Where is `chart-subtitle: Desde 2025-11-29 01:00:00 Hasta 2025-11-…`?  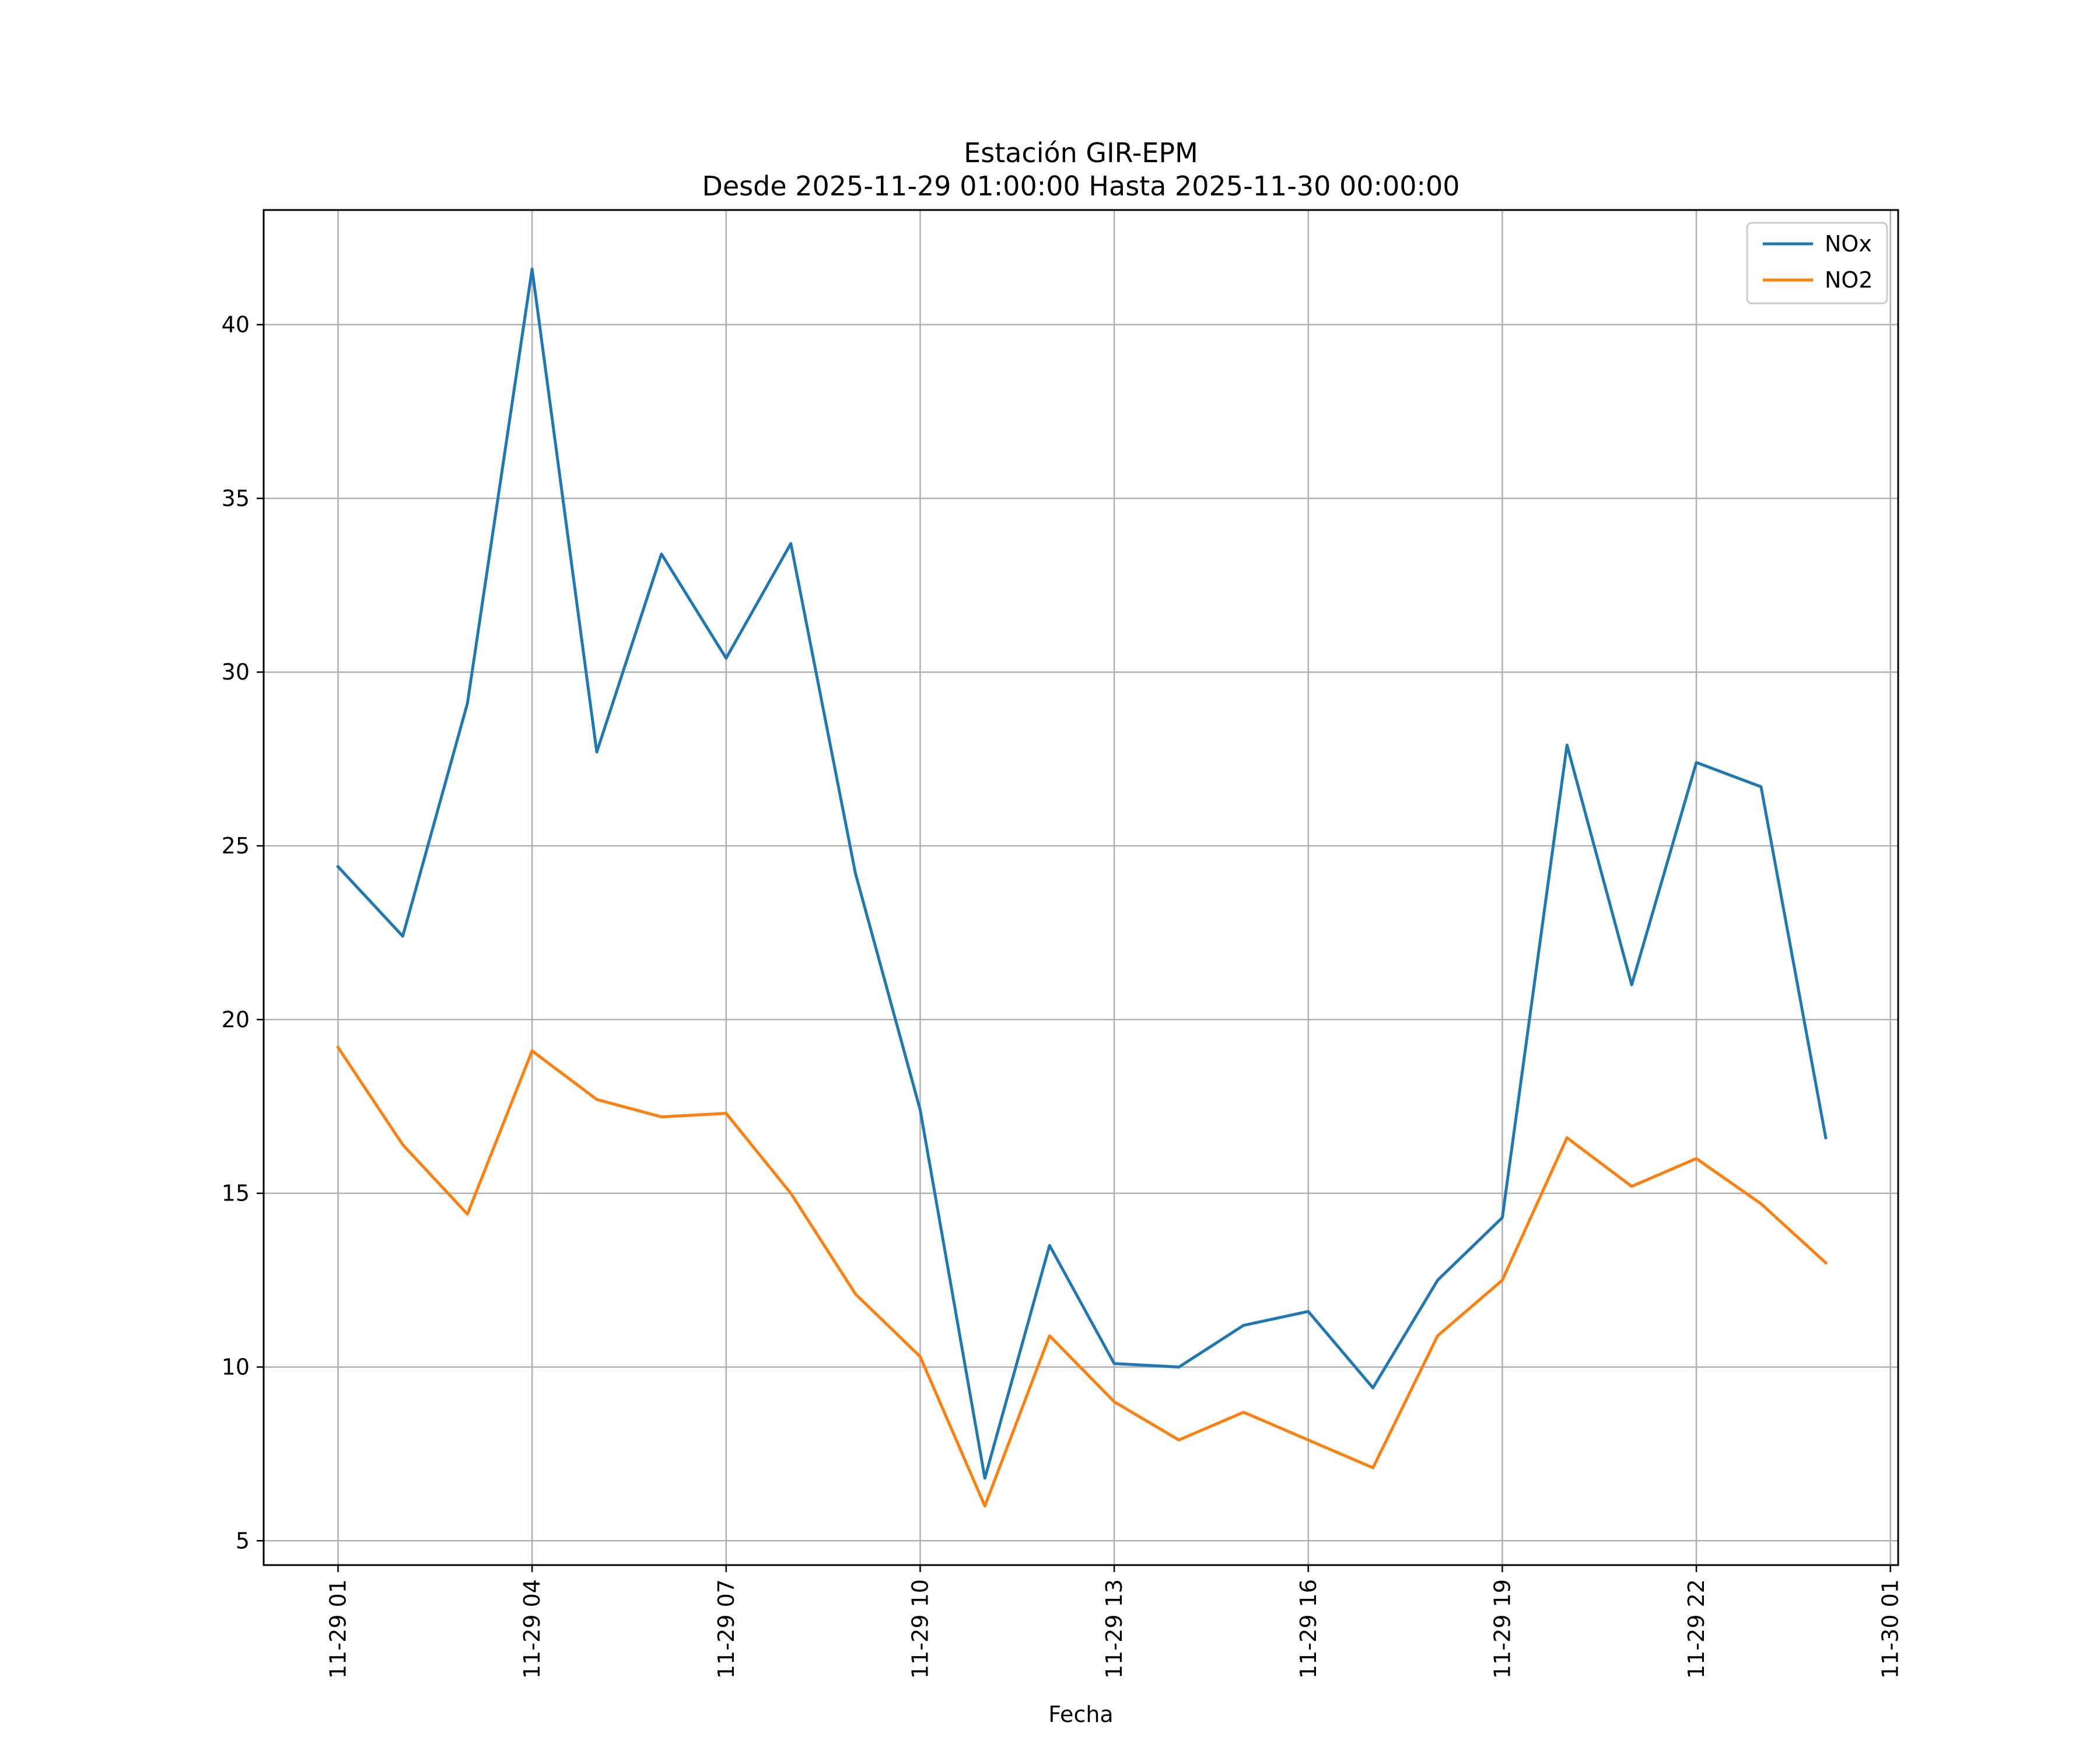
chart-subtitle: Desde 2025-11-29 01:00:00 Hasta 2025-11-… is located at coordinates (1081, 186).